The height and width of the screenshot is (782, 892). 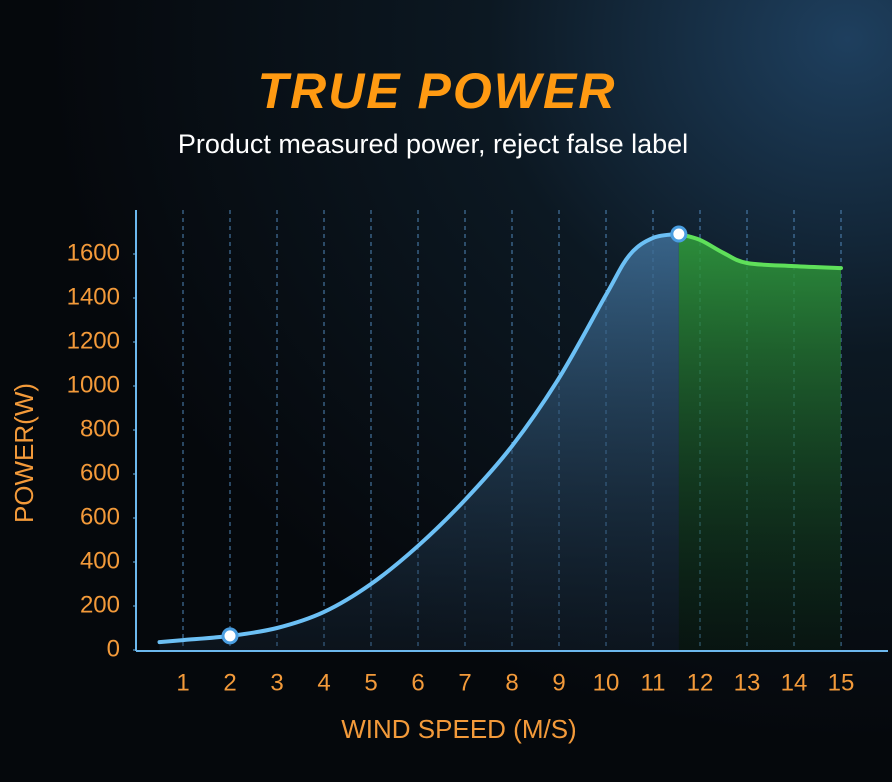 What do you see at coordinates (606, 682) in the screenshot?
I see `x-tick-label: 10` at bounding box center [606, 682].